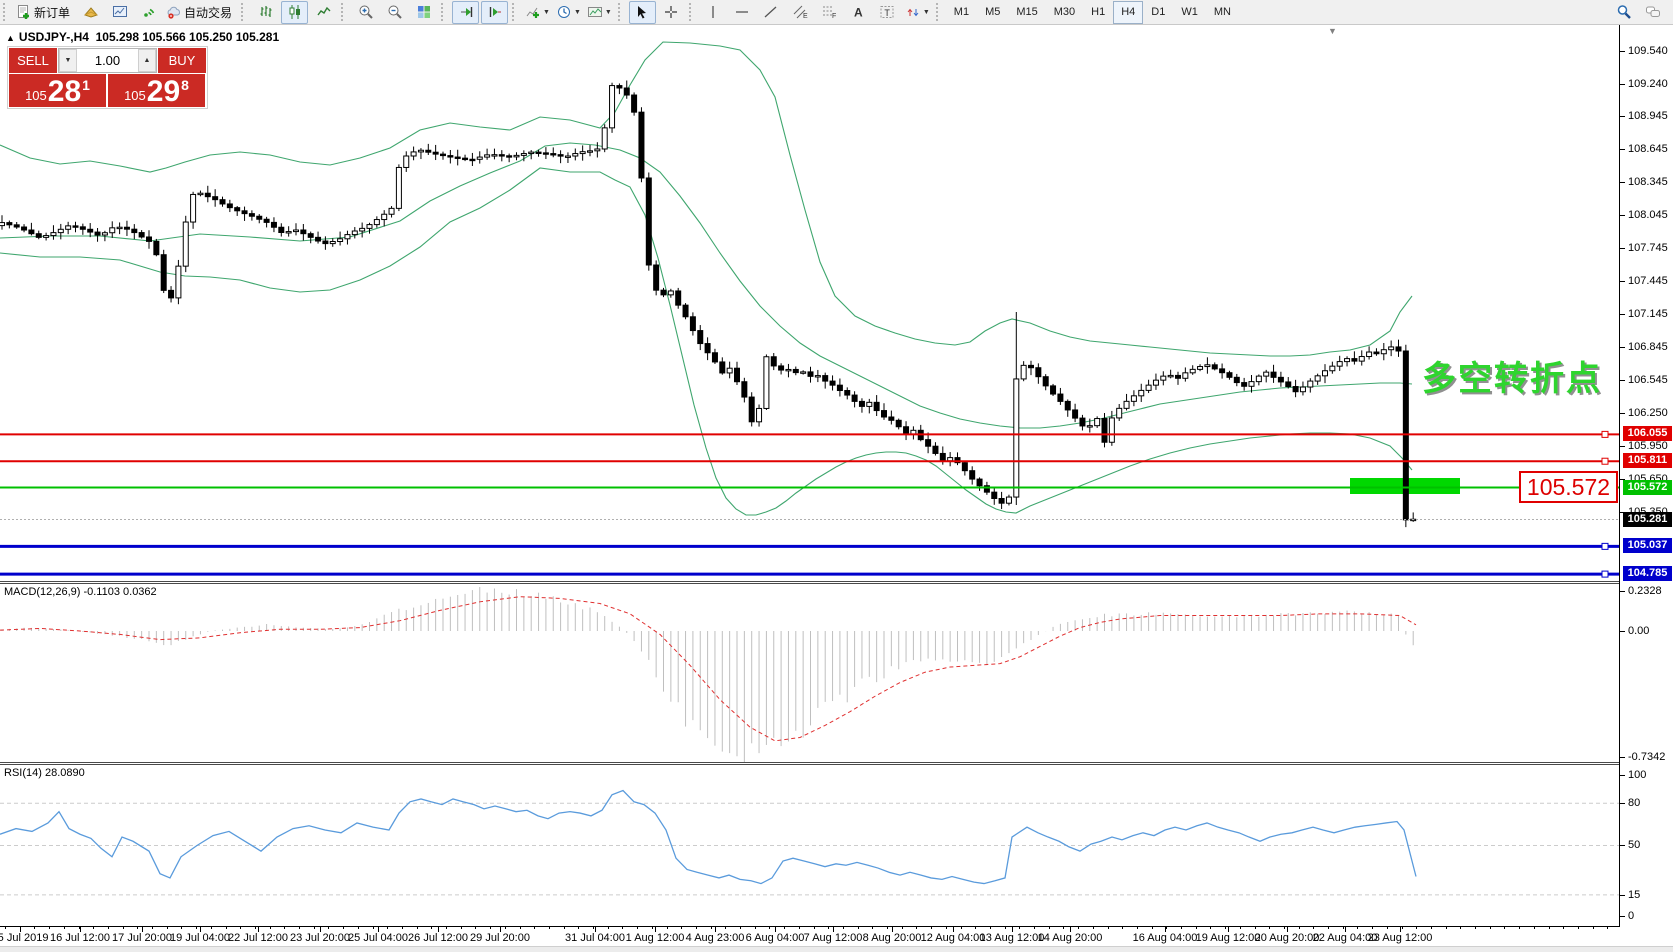 The image size is (1673, 952). Describe the element at coordinates (1070, 938) in the screenshot. I see `time-tick-label: 14 Aug 20:00` at that location.